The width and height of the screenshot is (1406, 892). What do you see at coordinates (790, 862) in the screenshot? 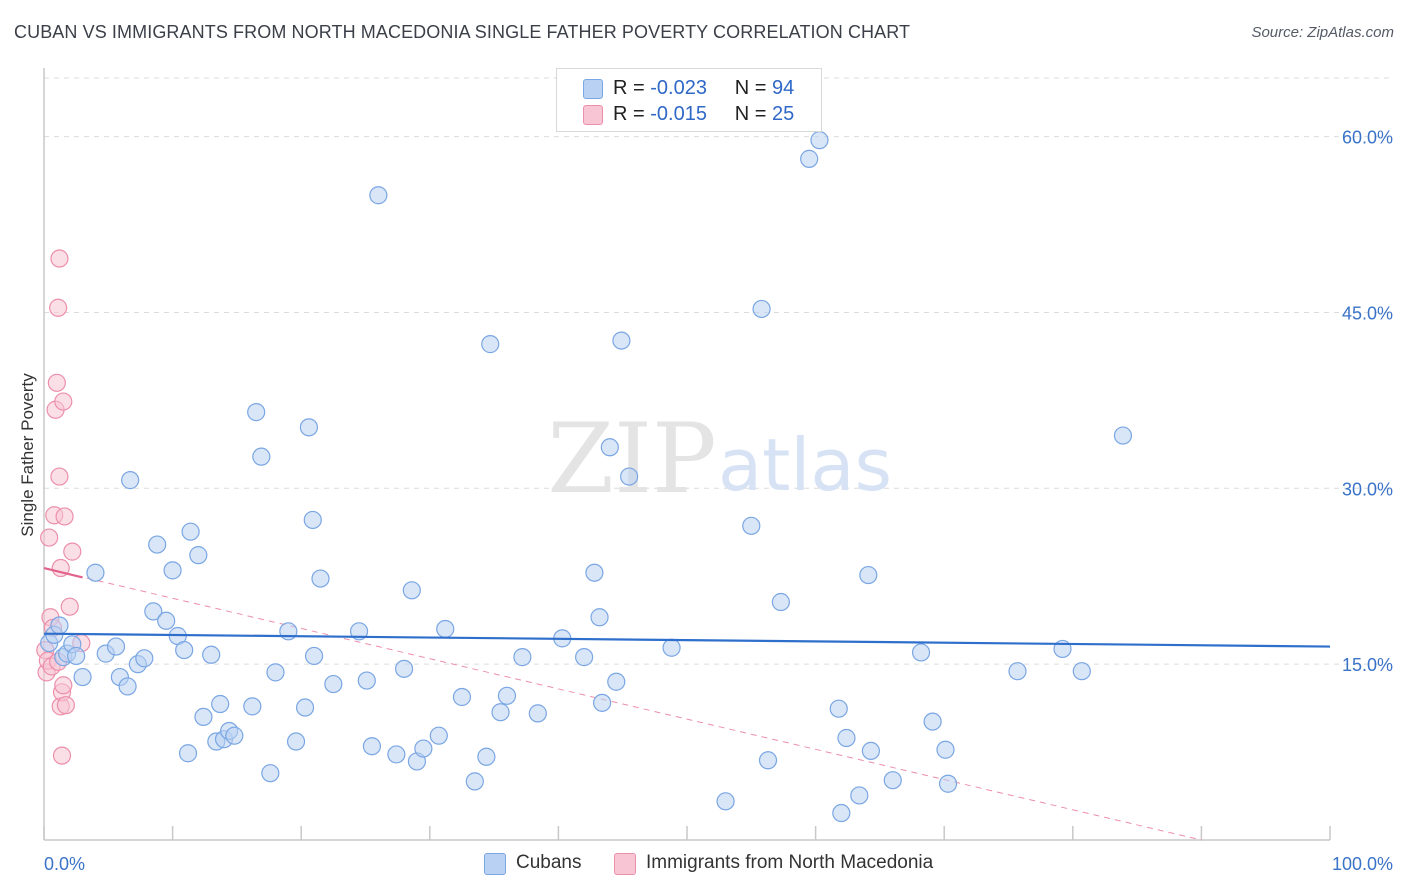
I see `legend-label-macedonia: Immigrants from North Macedonia` at bounding box center [790, 862].